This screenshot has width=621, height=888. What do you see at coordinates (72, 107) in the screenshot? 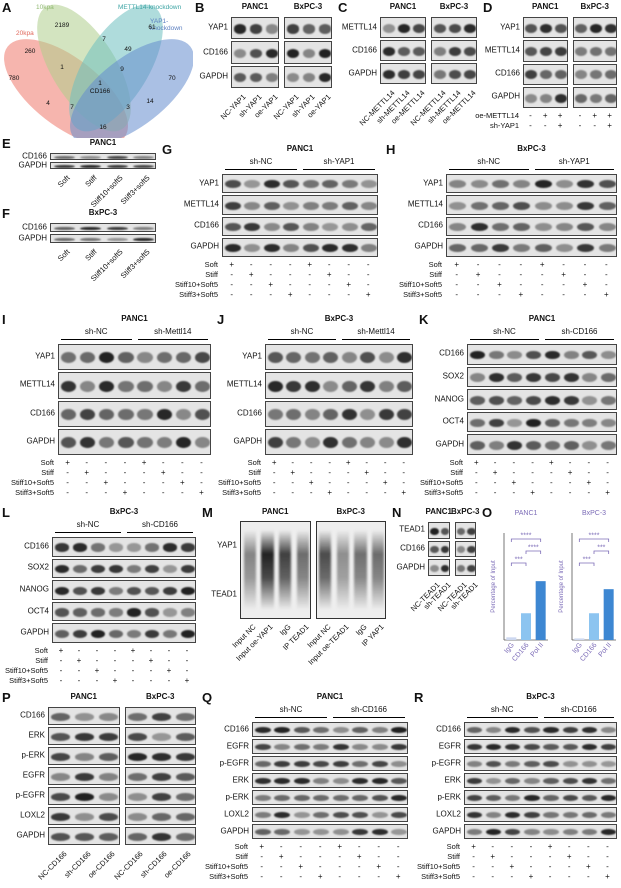
I see `venn-count: 7` at bounding box center [72, 107].